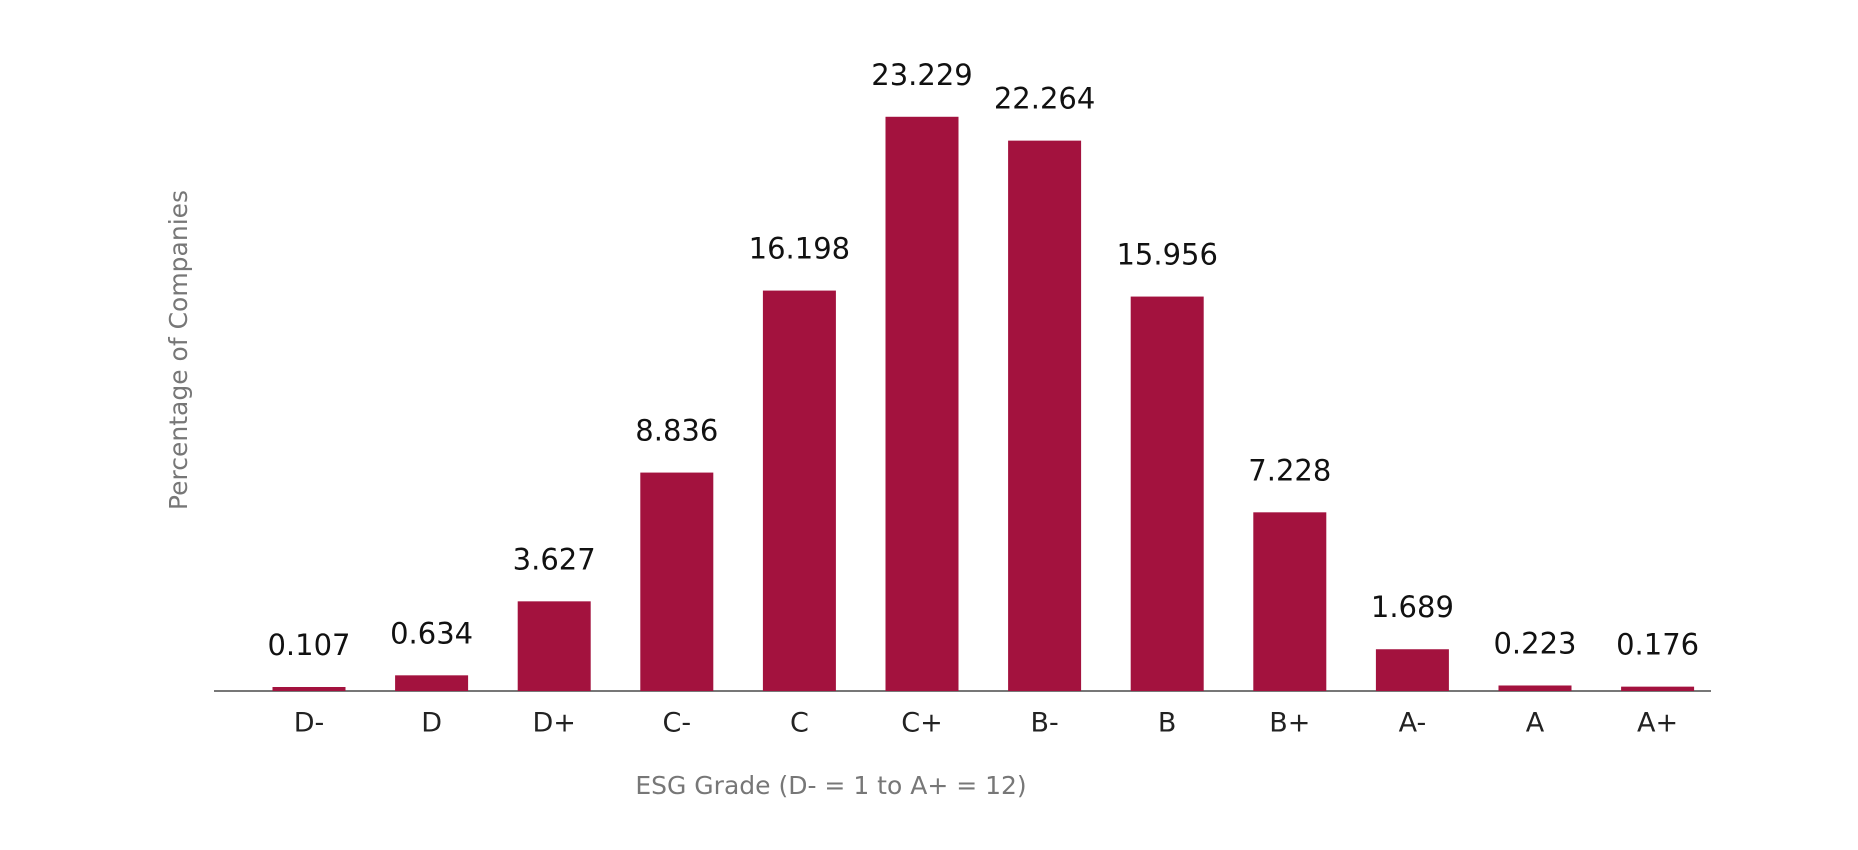 This screenshot has width=1858, height=850. What do you see at coordinates (1657, 645) in the screenshot?
I see `data-label: 0.176` at bounding box center [1657, 645].